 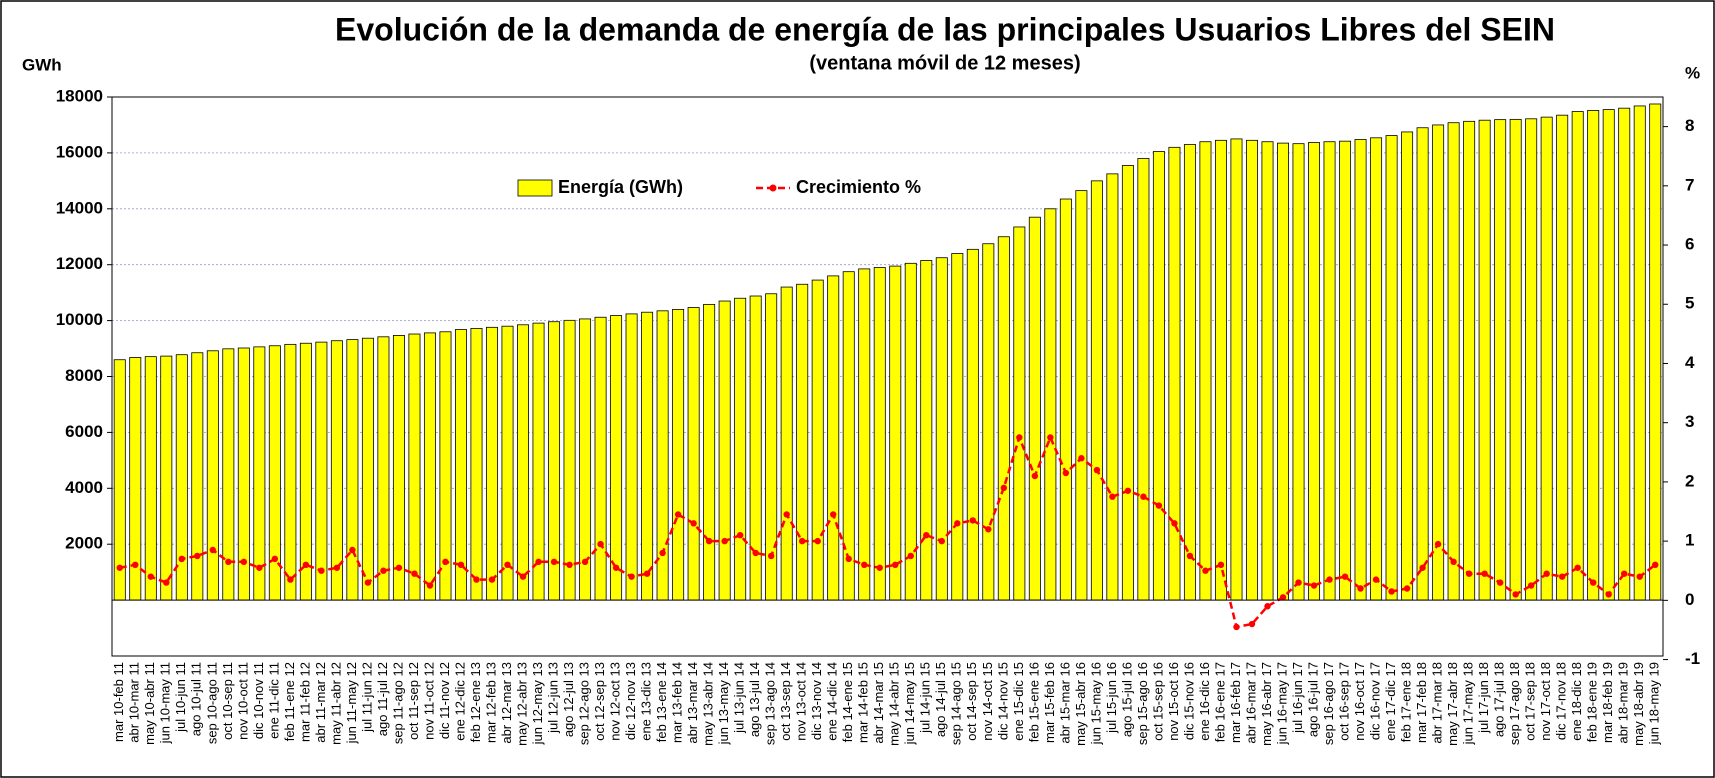 What do you see at coordinates (79, 151) in the screenshot?
I see `y-tick-label: 16000` at bounding box center [79, 151].